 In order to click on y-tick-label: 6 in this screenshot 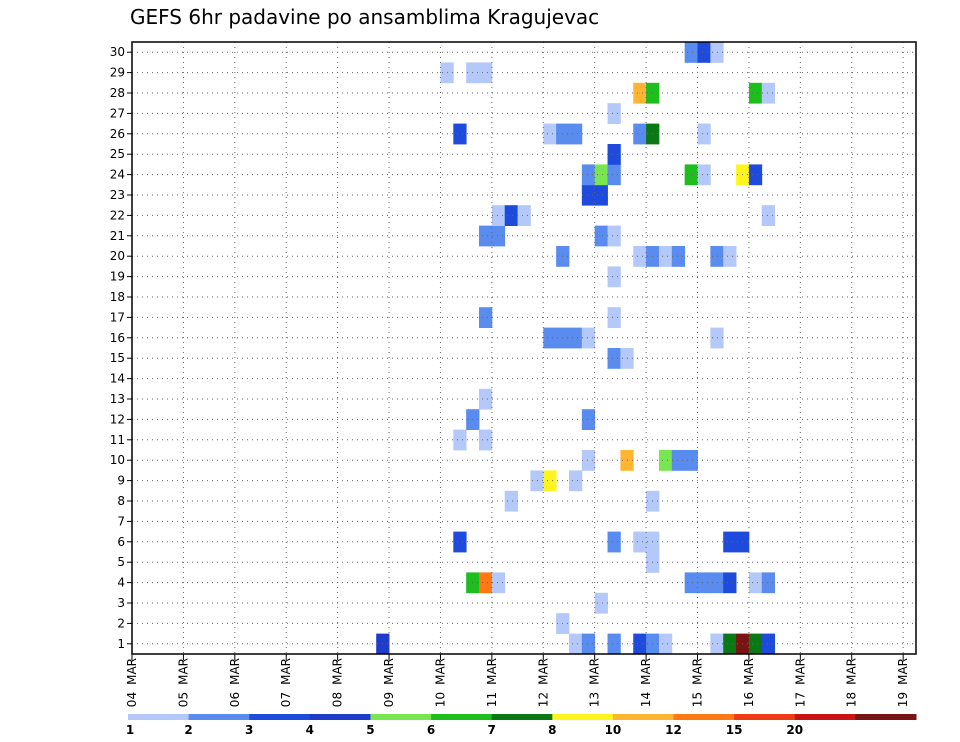, I will do `click(121, 542)`.